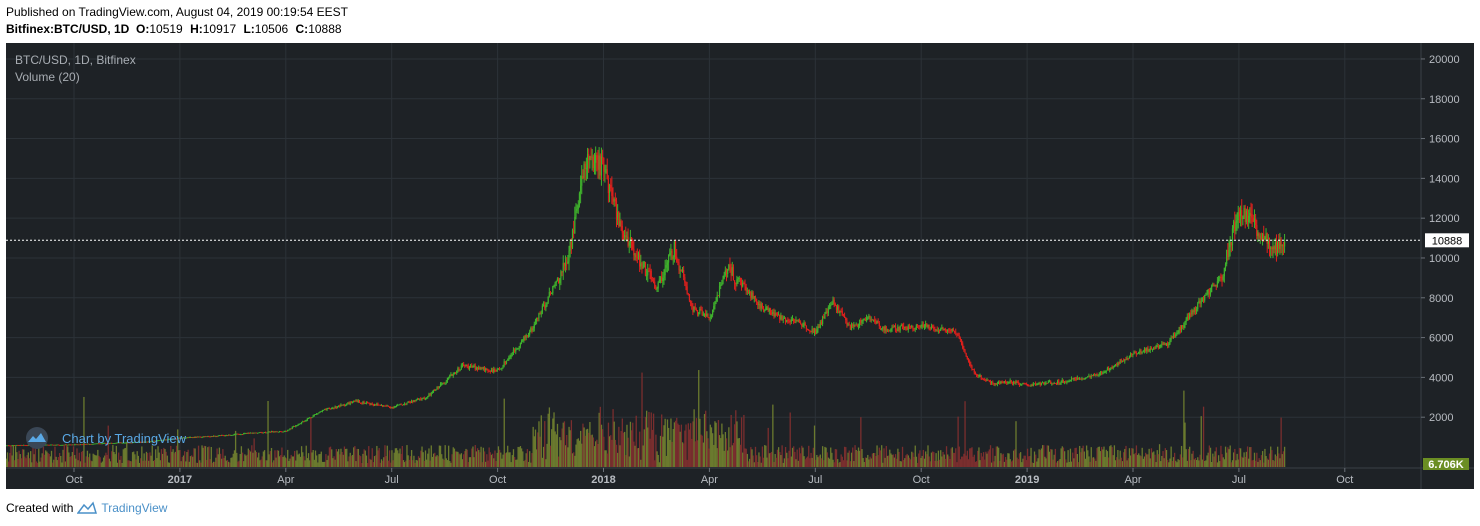 This screenshot has width=1480, height=526. Describe the element at coordinates (1444, 179) in the screenshot. I see `price-tick-label: 14000` at that location.